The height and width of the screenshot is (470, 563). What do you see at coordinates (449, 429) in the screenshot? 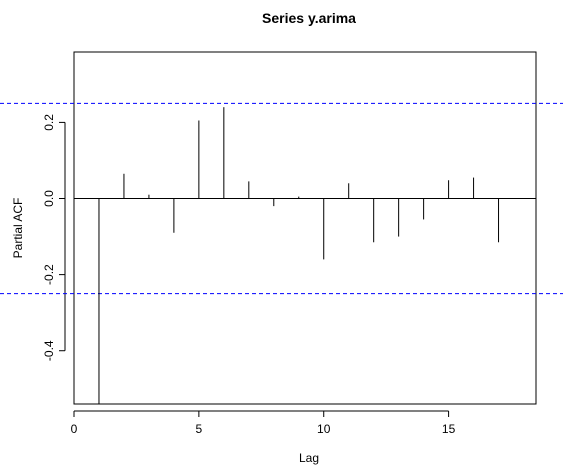
I see `x-tick-label: 15` at bounding box center [449, 429].